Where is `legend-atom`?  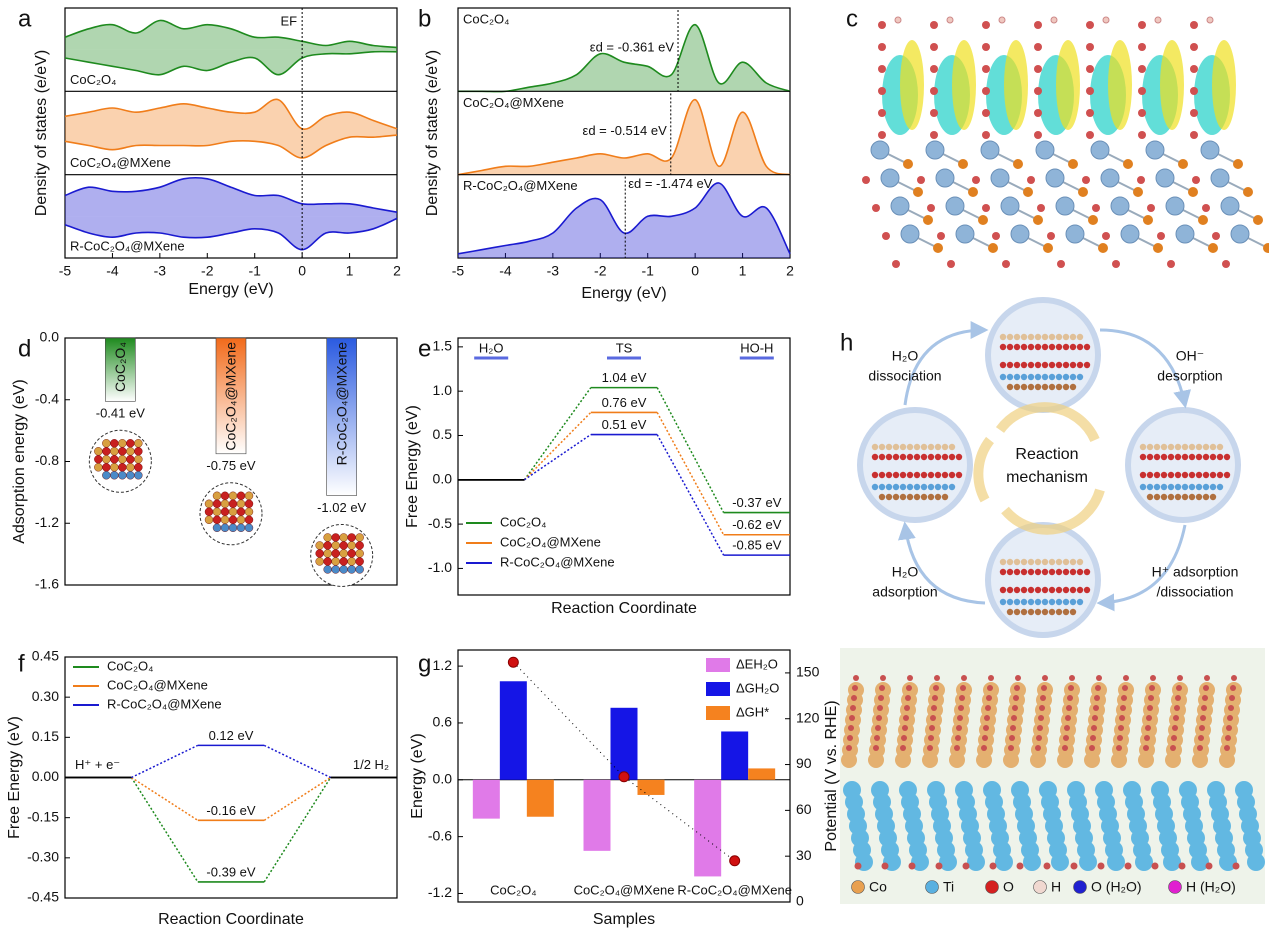
legend-atom is located at coordinates (932, 887).